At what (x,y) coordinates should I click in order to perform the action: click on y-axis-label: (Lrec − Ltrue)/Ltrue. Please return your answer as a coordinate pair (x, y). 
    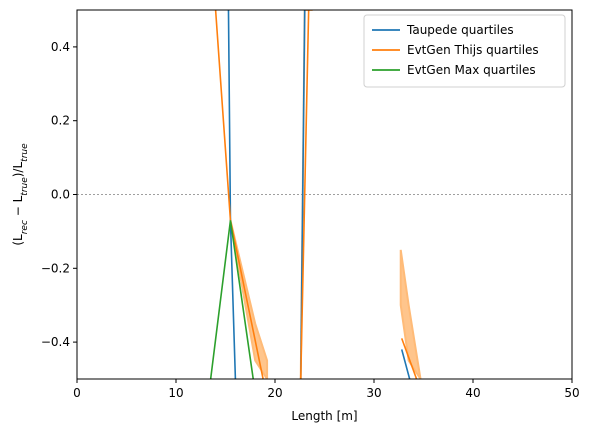
    Looking at the image, I should click on (20, 194).